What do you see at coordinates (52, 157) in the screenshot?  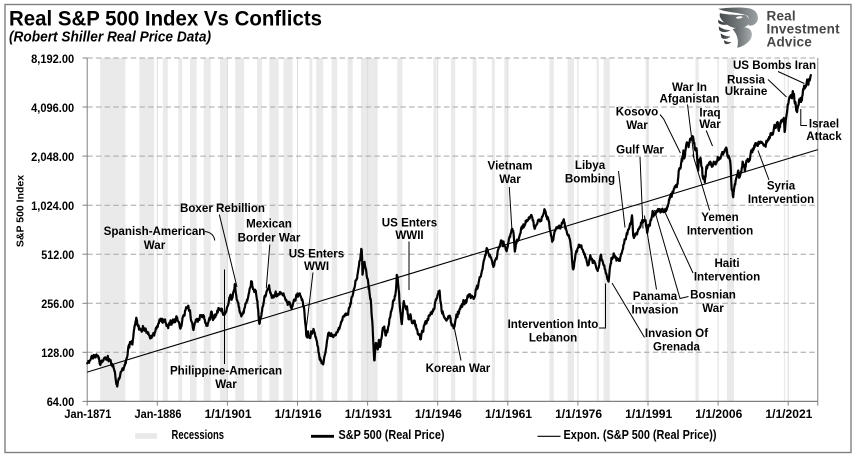 I see `svg-text: 2,048.00` at bounding box center [52, 157].